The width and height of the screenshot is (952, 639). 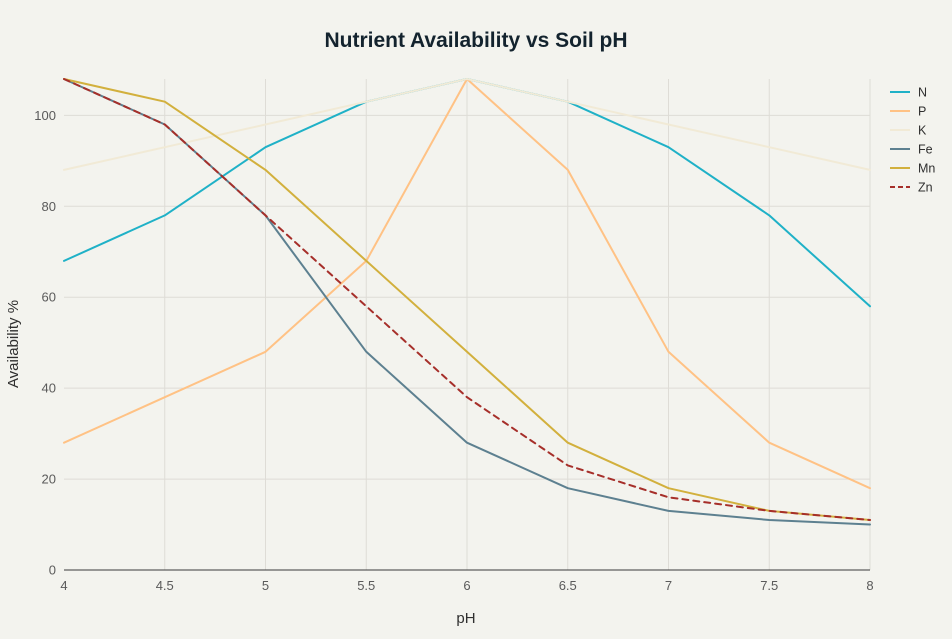 What do you see at coordinates (467, 124) in the screenshot?
I see `series-line-k` at bounding box center [467, 124].